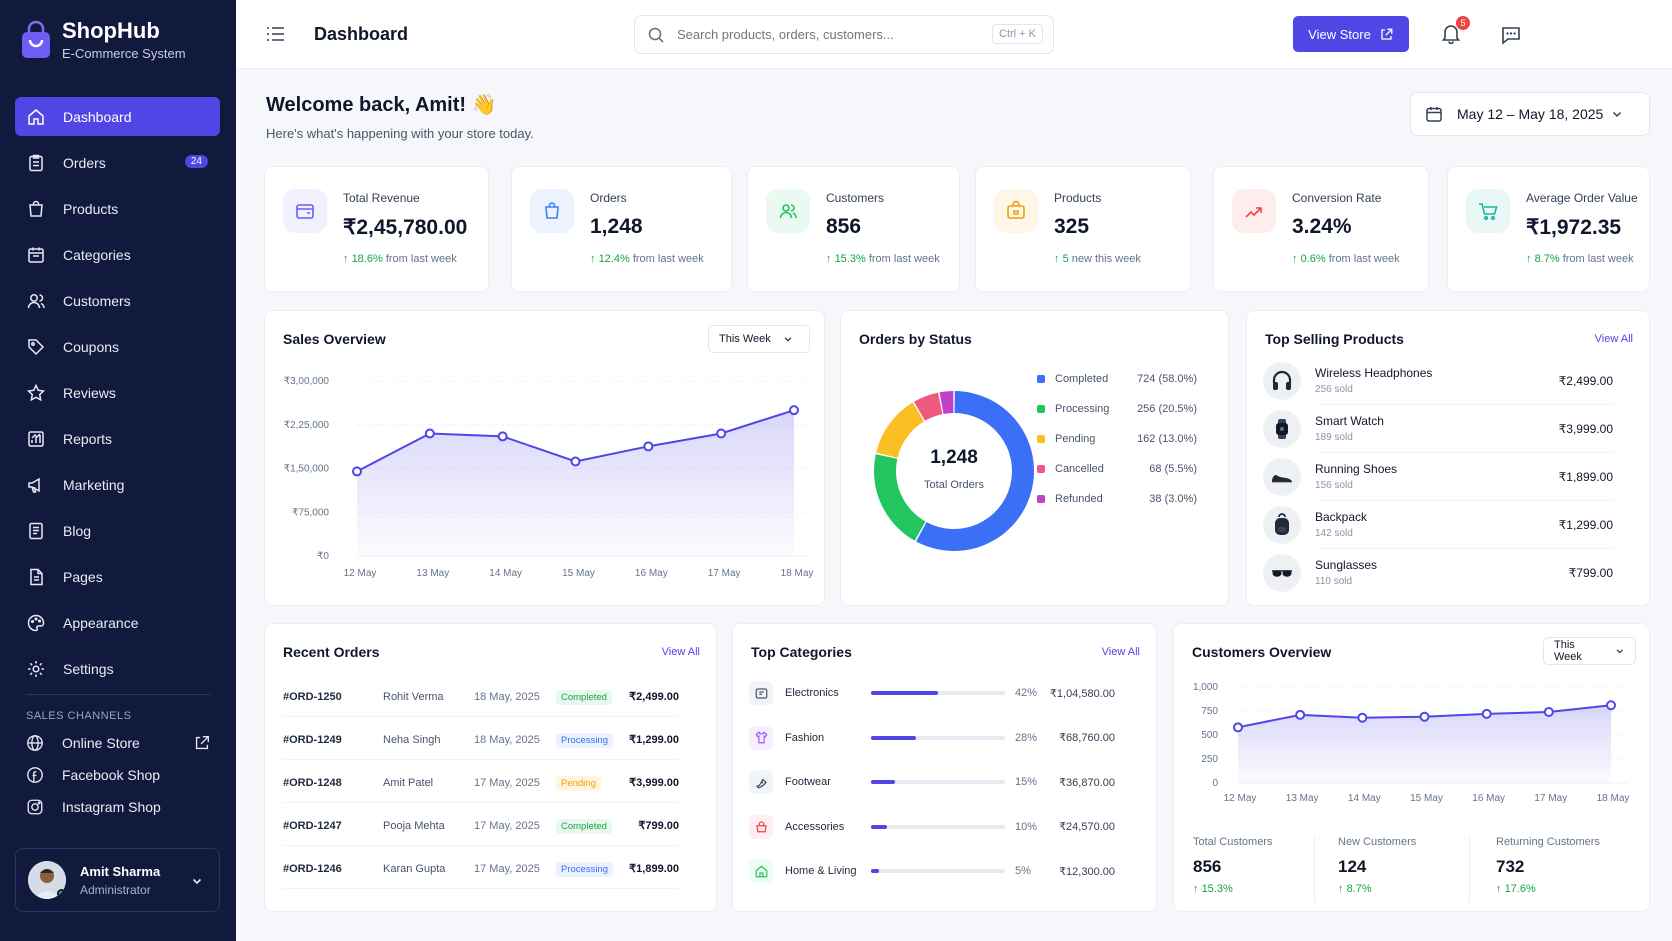 The image size is (1672, 941). What do you see at coordinates (1349, 421) in the screenshot?
I see `product-name: Smart Watch` at bounding box center [1349, 421].